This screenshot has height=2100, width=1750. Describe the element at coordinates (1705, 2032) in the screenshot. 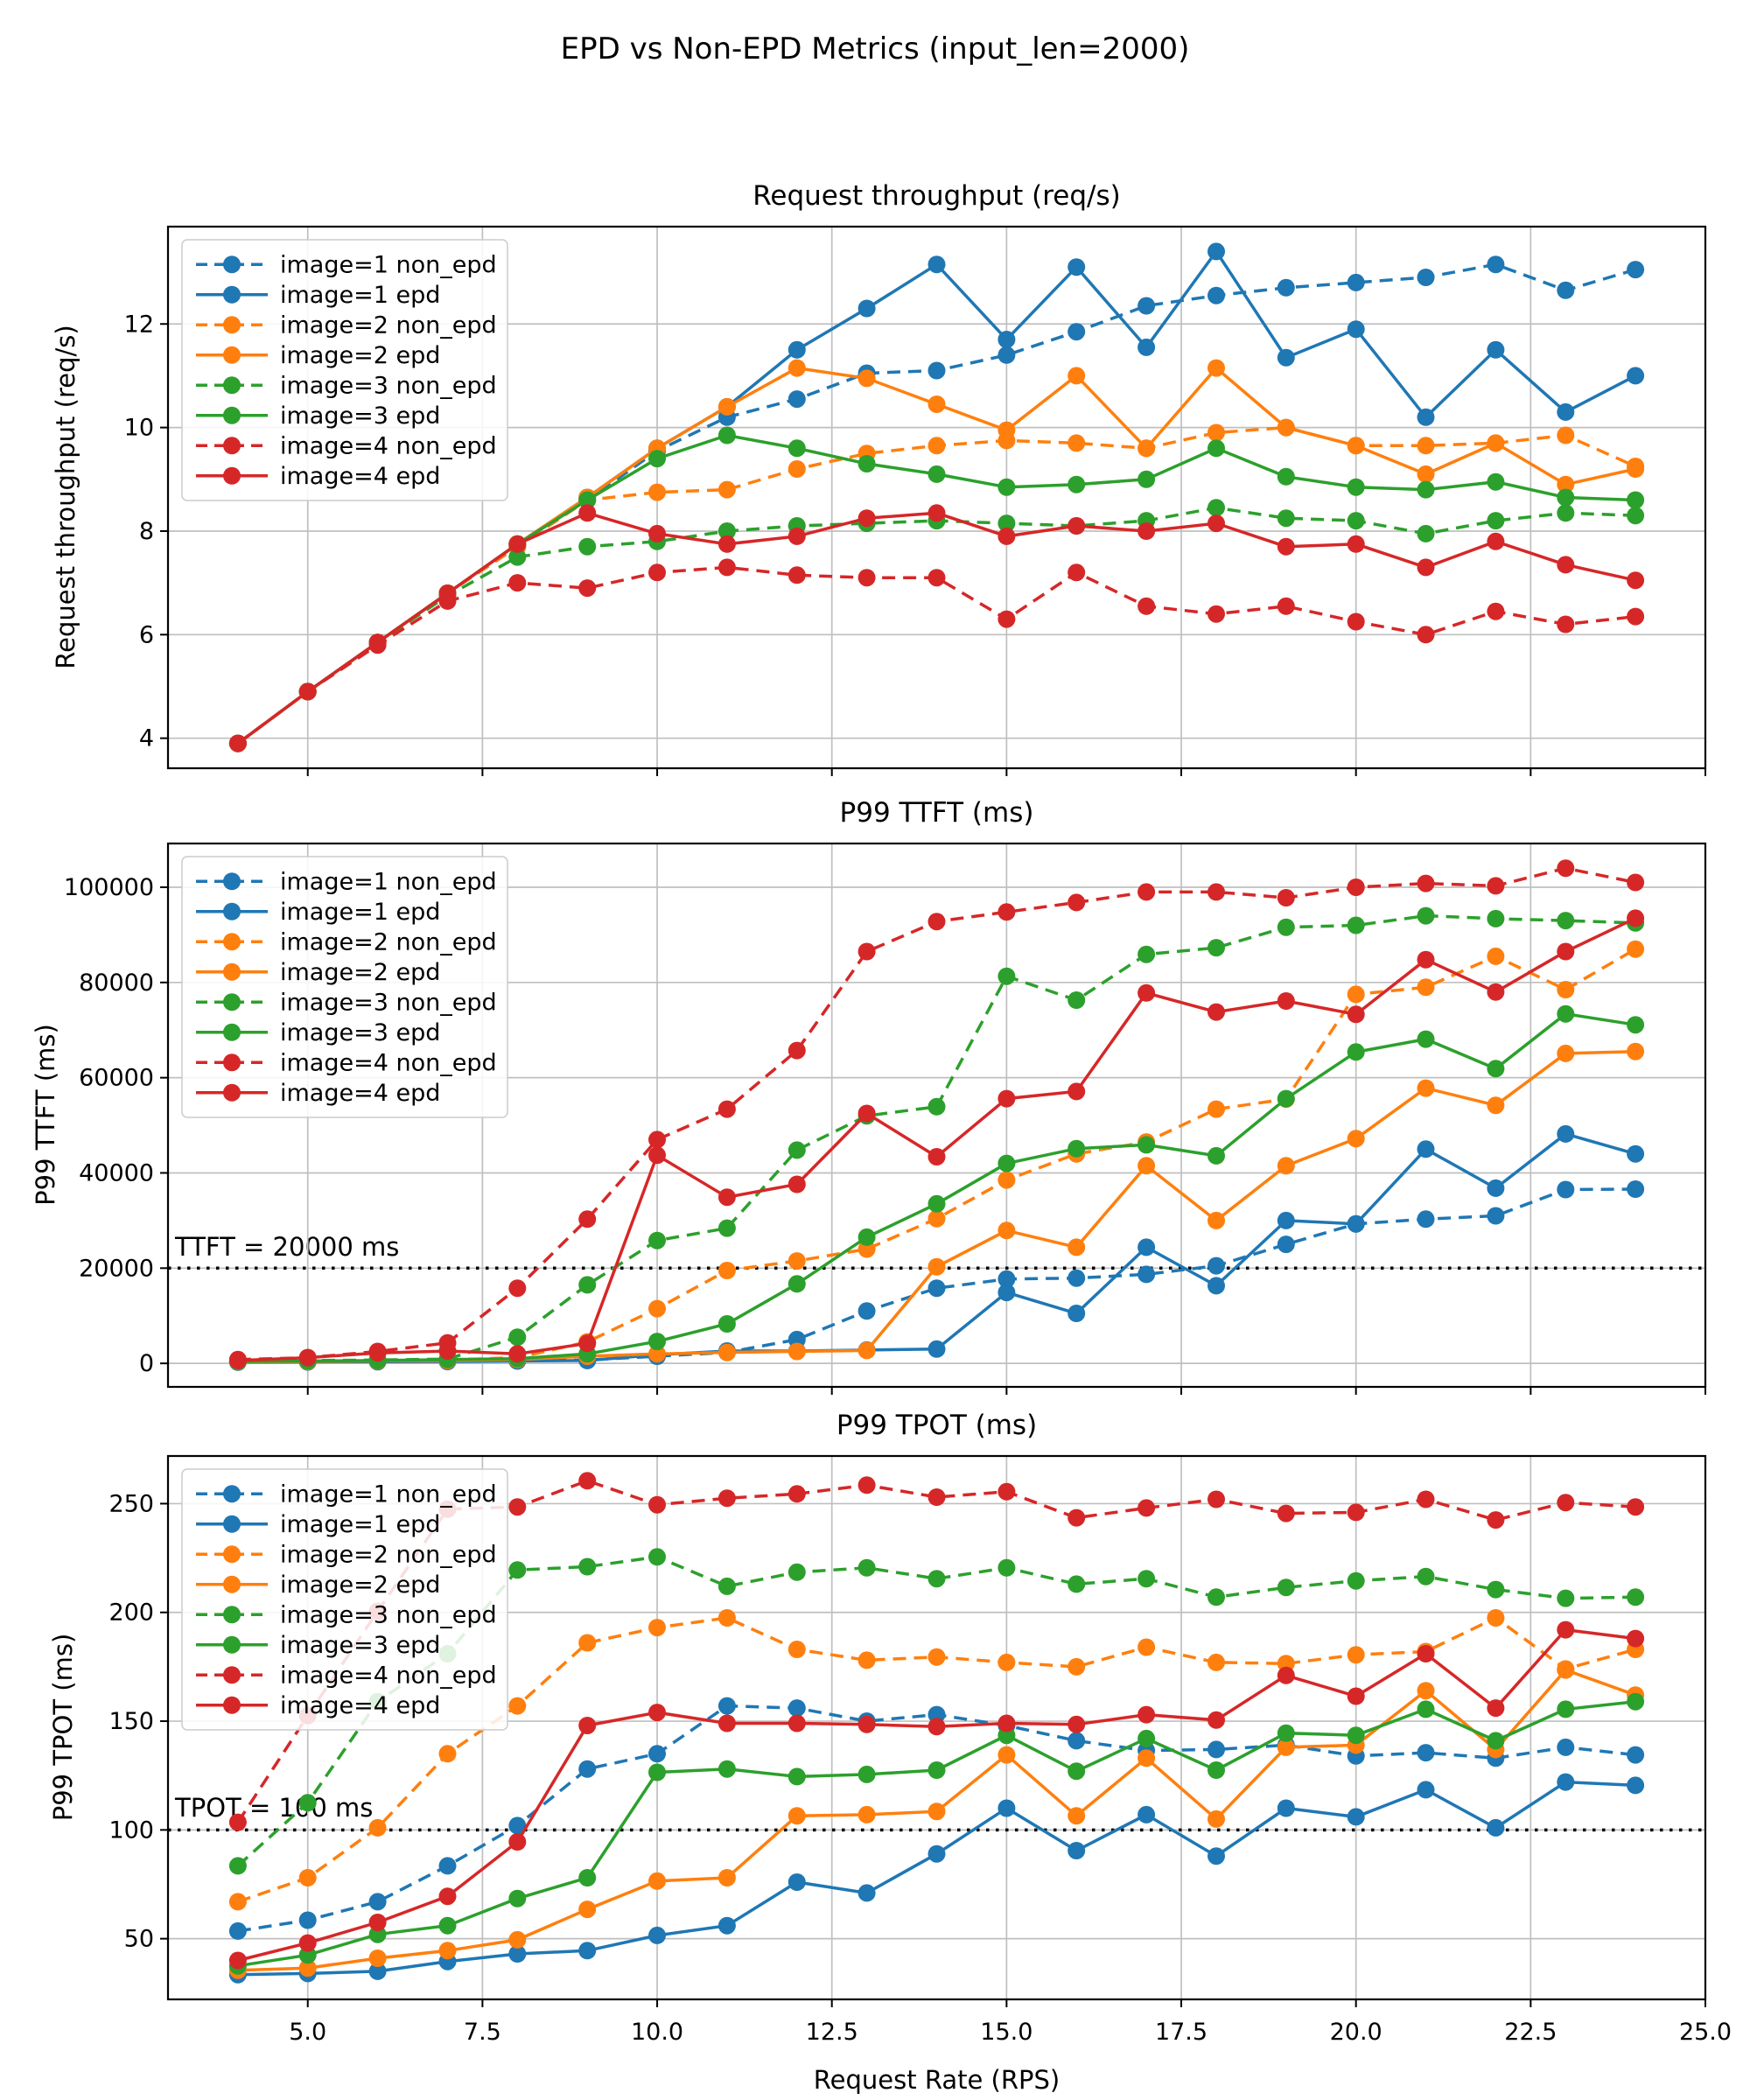

I see `x-tick-label: 25.0` at that location.